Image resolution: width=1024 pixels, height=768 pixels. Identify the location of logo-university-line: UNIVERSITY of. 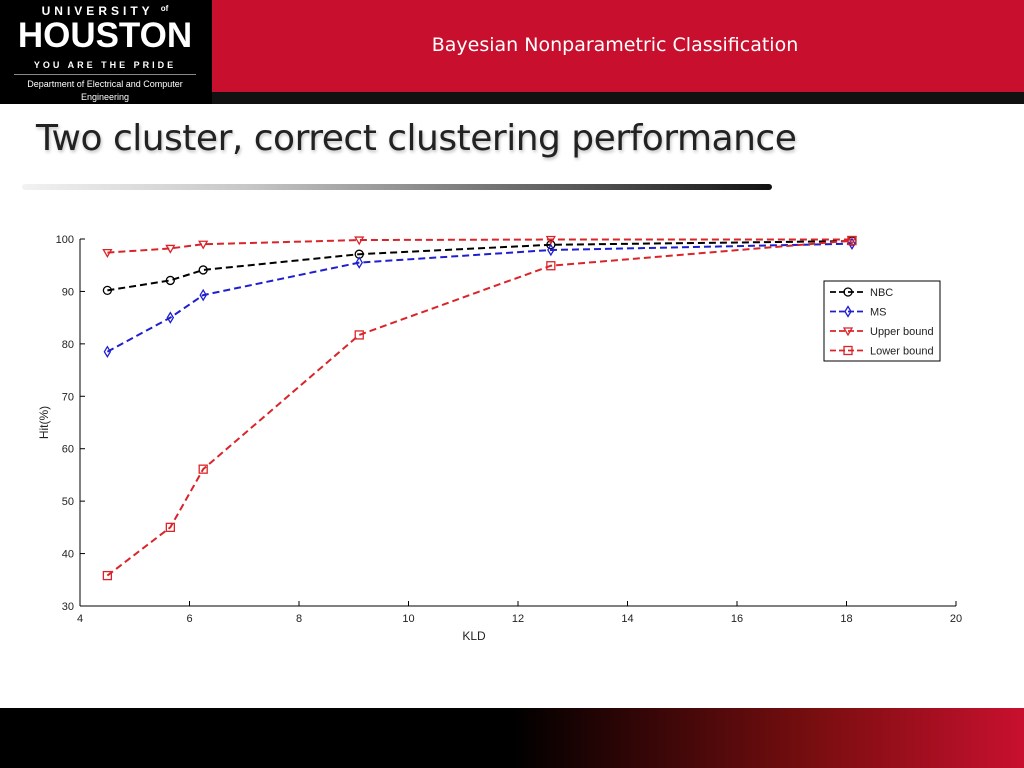
(105, 11).